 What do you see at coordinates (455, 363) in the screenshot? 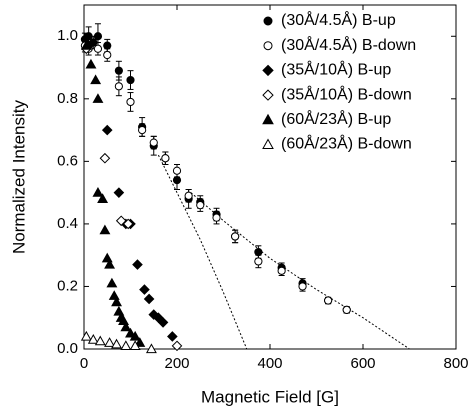
I see `x-tick-label: 800` at bounding box center [455, 363].